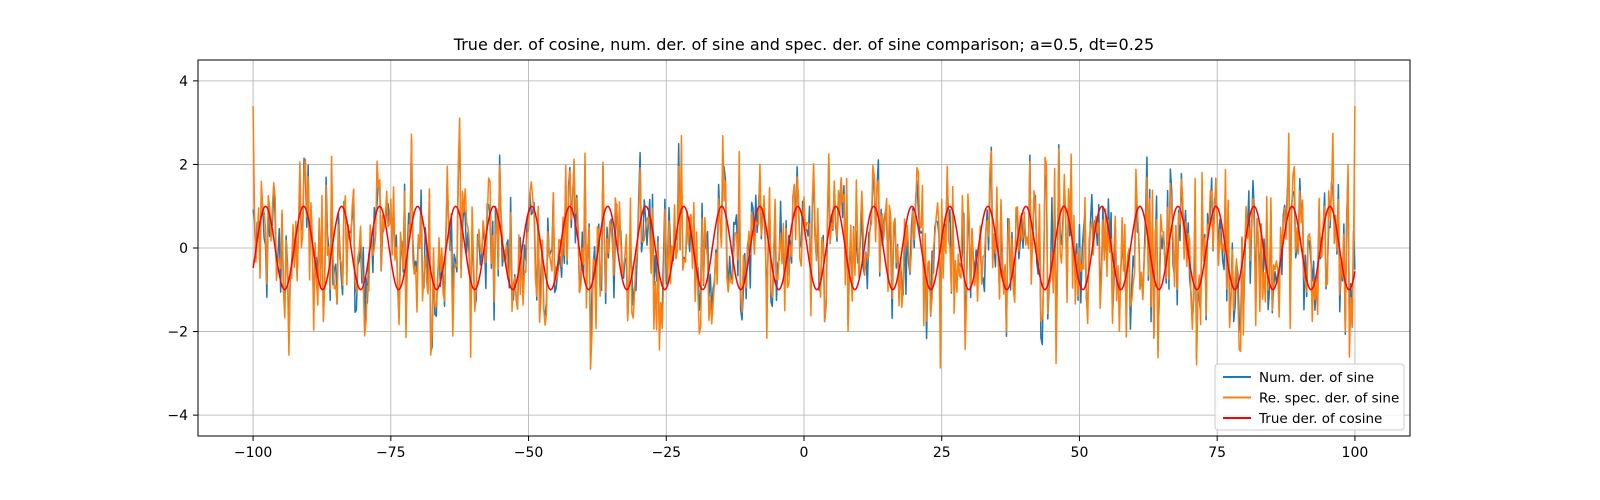 The height and width of the screenshot is (500, 1600). What do you see at coordinates (253, 453) in the screenshot?
I see `x-tick-label: −100` at bounding box center [253, 453].